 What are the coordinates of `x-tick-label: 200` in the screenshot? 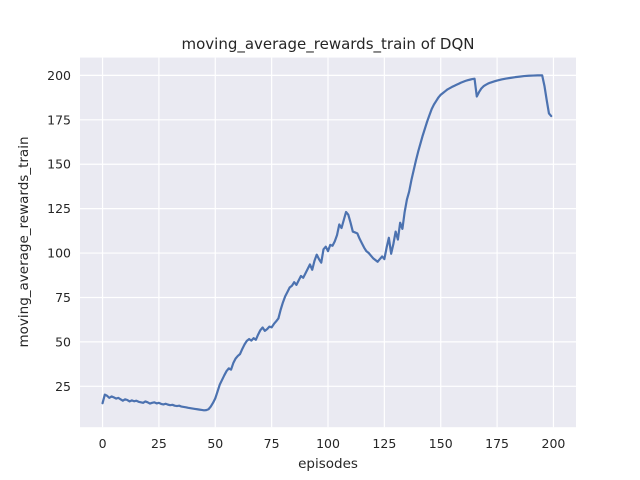 It's located at (554, 443).